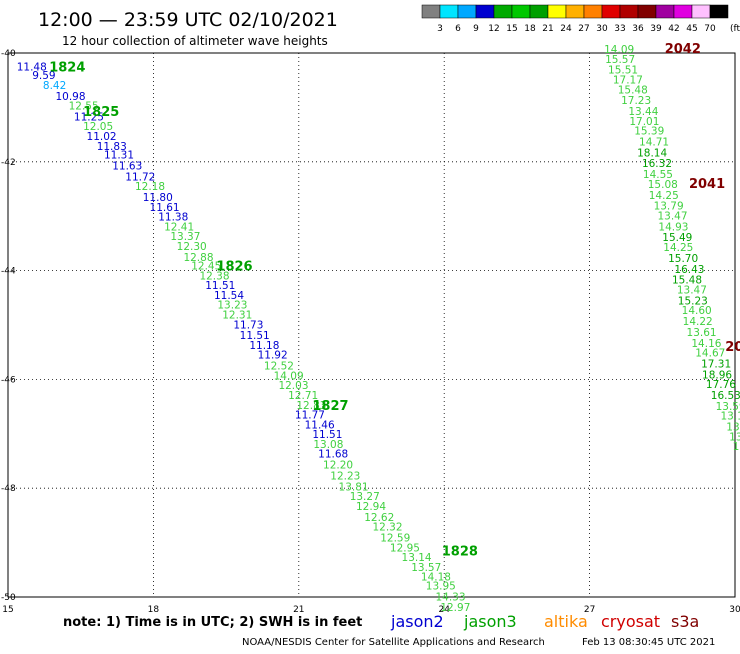 The height and width of the screenshot is (654, 740). I want to click on wave-height-value: 13.81, so click(354, 487).